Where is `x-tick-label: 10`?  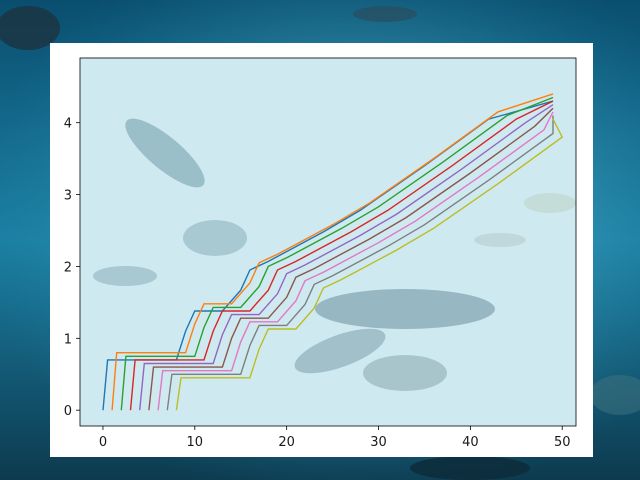 x-tick-label: 10 is located at coordinates (195, 442).